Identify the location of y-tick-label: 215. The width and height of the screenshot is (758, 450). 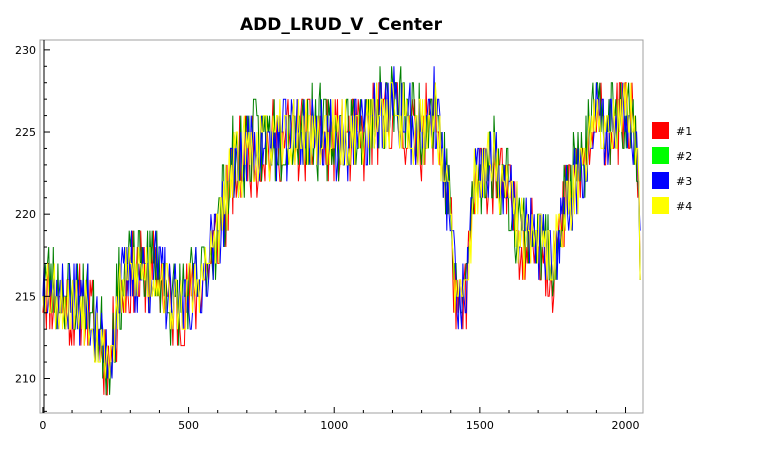
(25, 296).